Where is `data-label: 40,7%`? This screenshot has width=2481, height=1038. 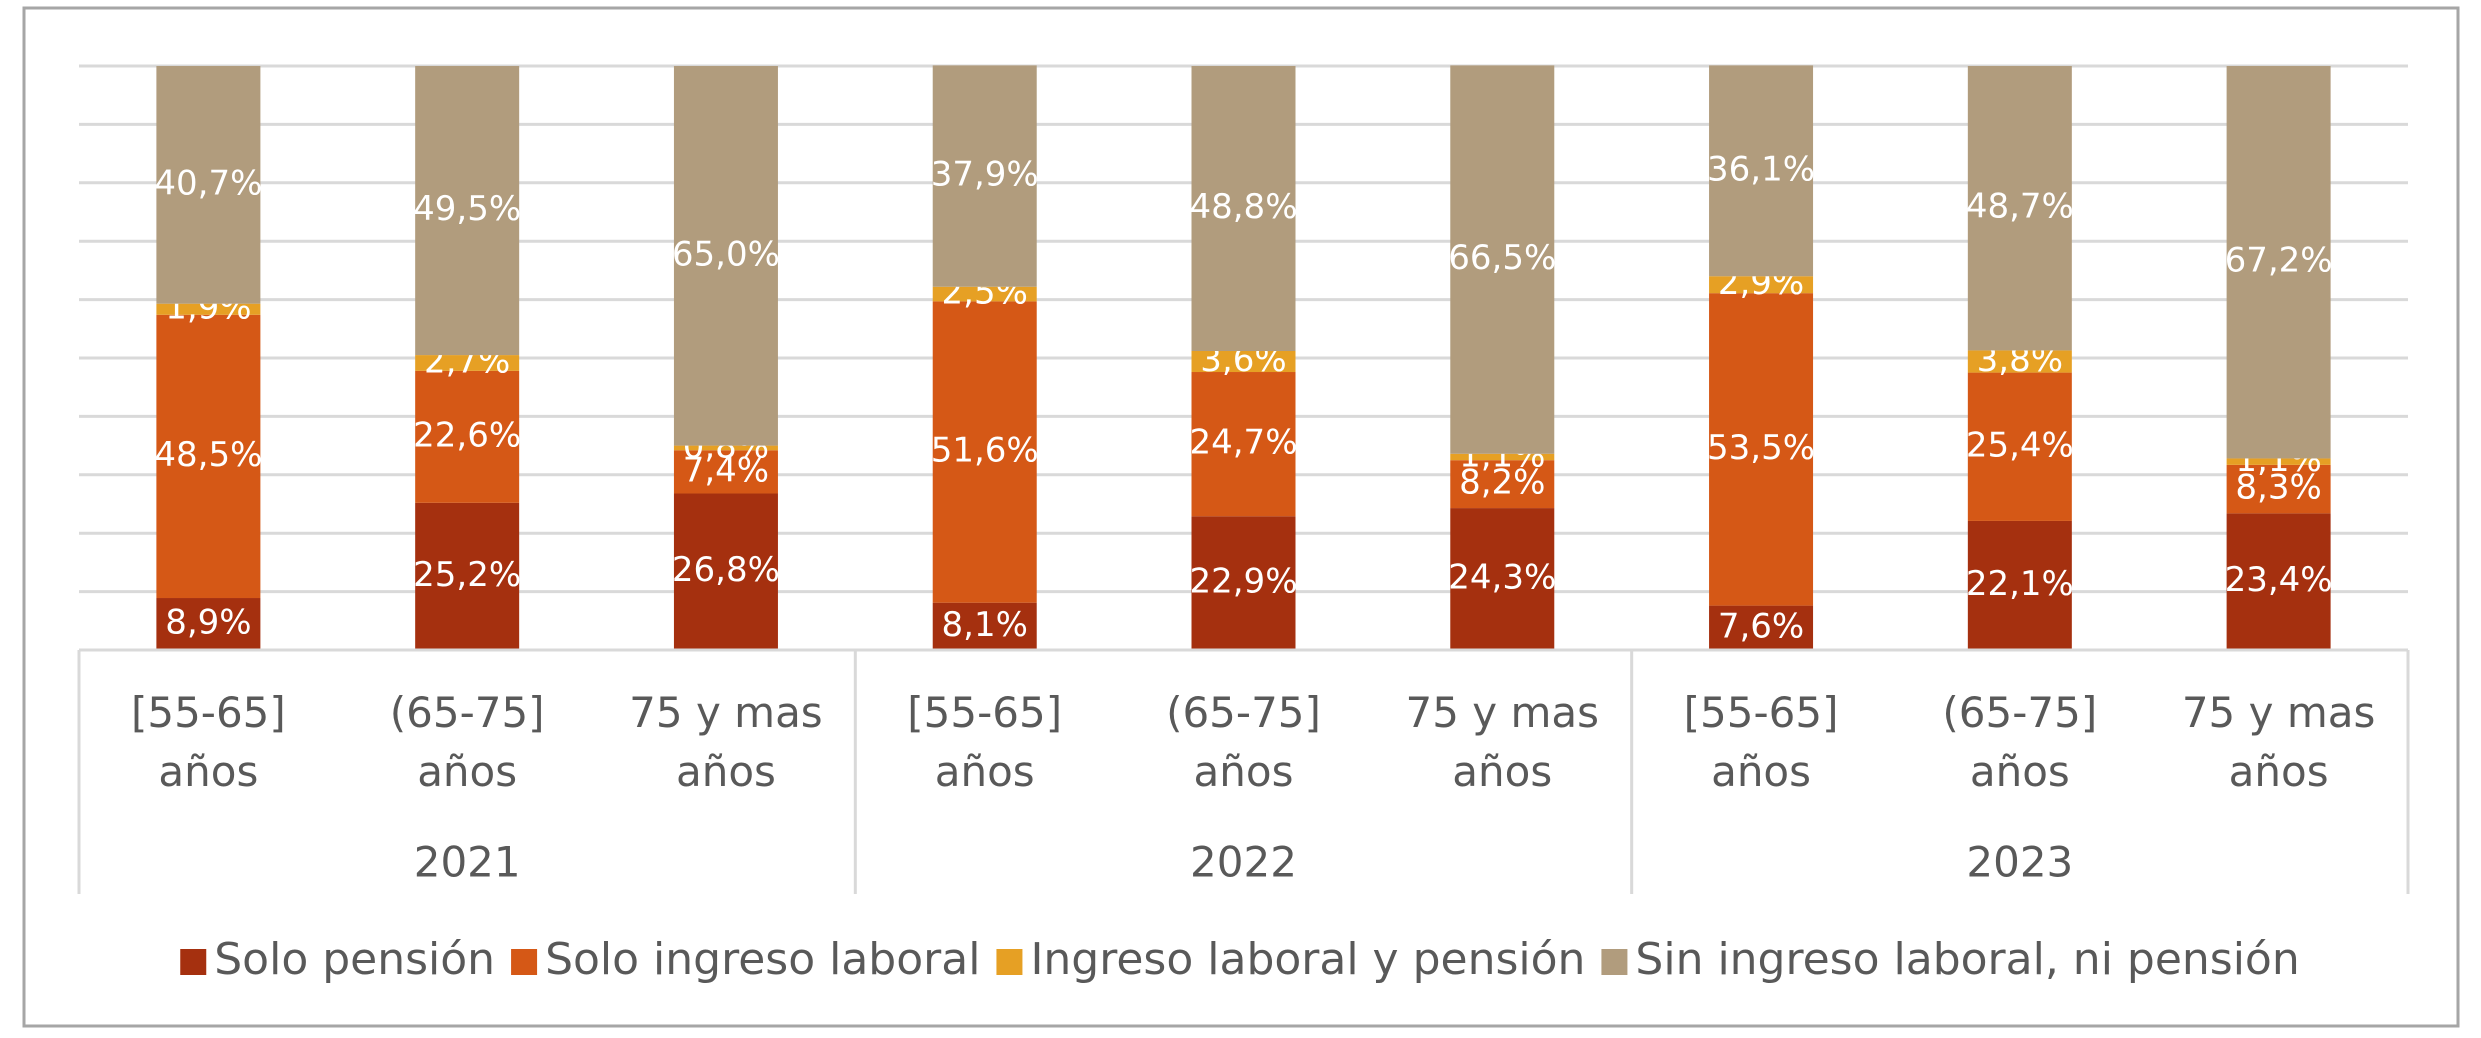
data-label: 40,7% is located at coordinates (208, 183).